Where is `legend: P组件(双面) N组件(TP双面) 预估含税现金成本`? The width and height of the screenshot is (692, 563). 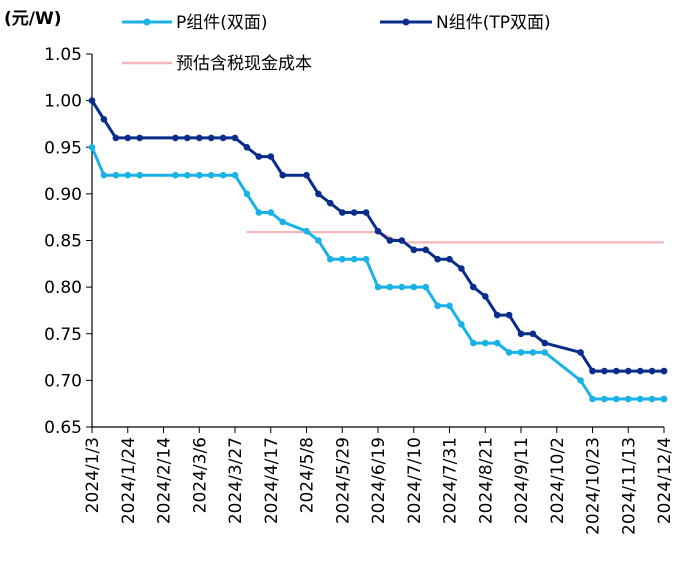 legend: P组件(双面) N组件(TP双面) 预估含税现金成本 is located at coordinates (336, 43).